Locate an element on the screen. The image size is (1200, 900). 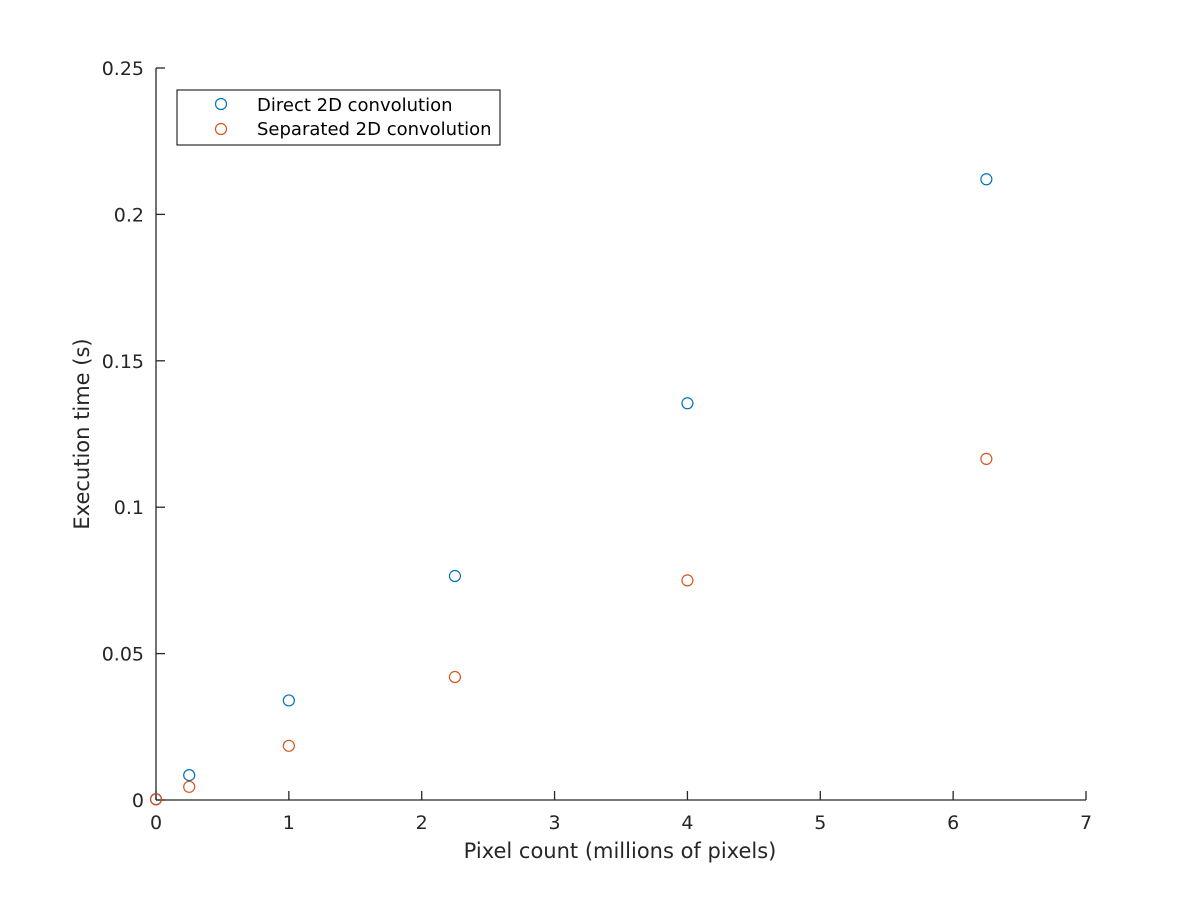
legend-label-direct: Direct 2D convolution is located at coordinates (355, 105).